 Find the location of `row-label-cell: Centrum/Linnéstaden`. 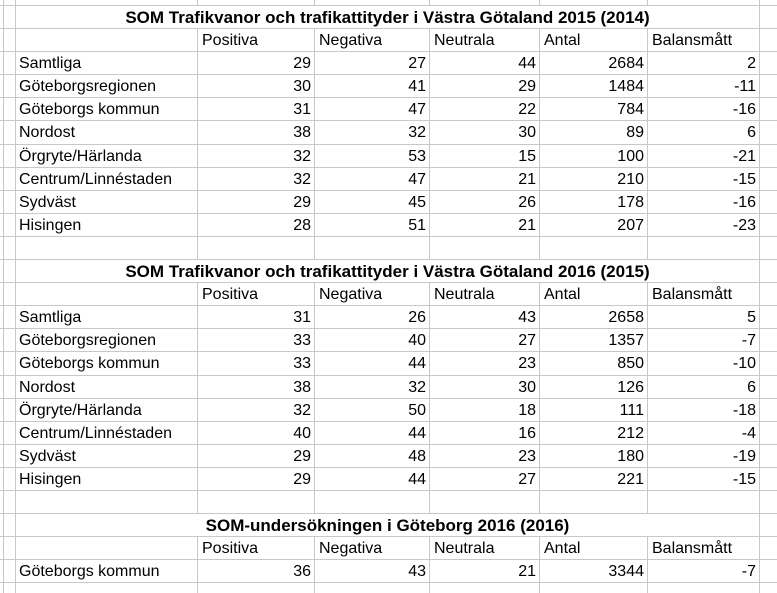

row-label-cell: Centrum/Linnéstaden is located at coordinates (107, 433).